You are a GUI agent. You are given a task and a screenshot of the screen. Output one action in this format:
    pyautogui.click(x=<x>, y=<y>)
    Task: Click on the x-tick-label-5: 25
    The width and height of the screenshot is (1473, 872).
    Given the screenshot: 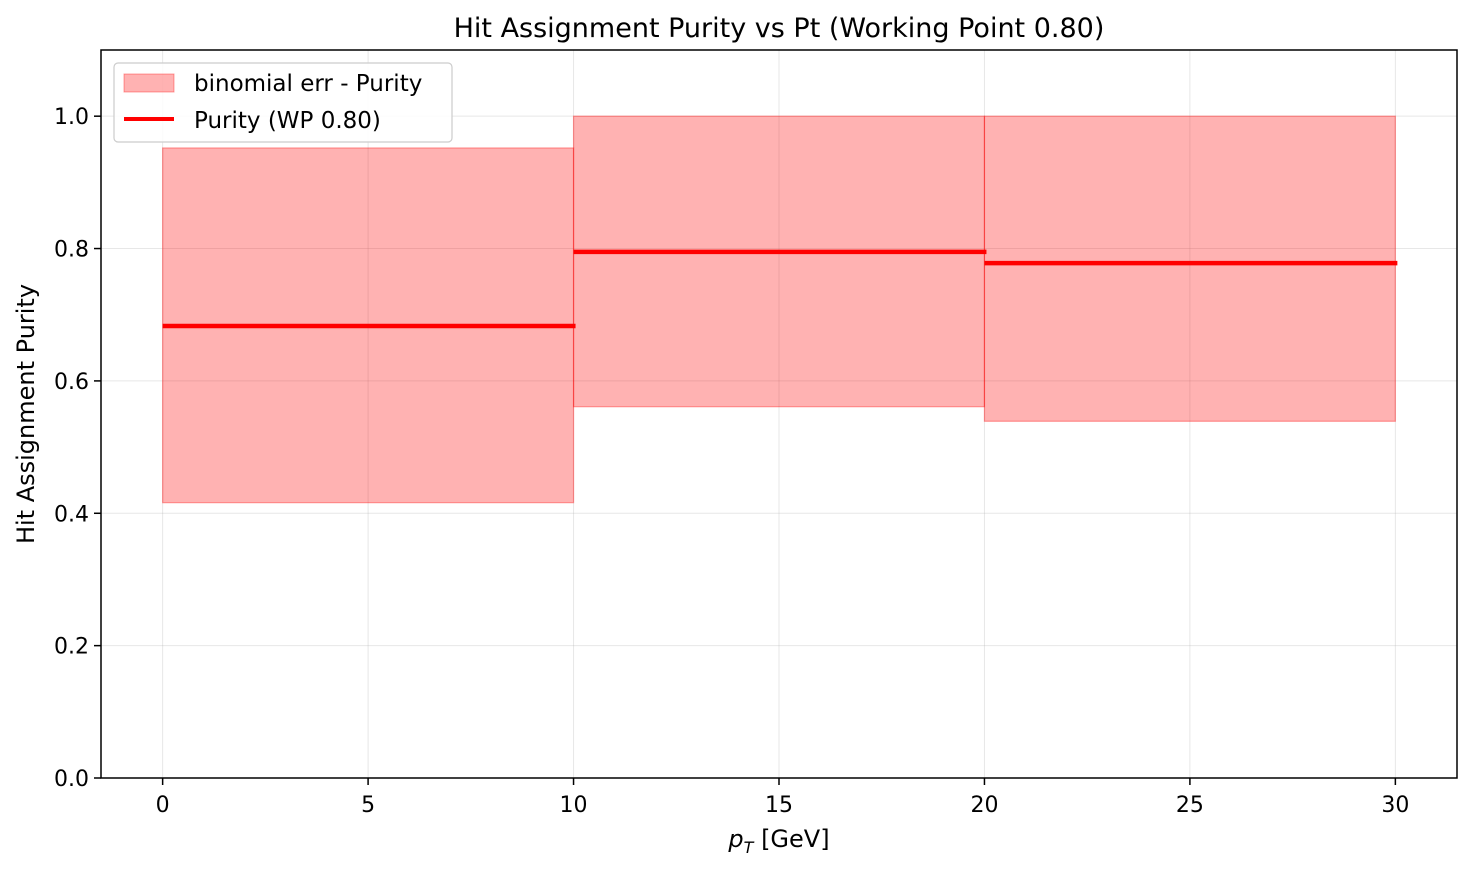 What is the action you would take?
    pyautogui.click(x=1190, y=805)
    